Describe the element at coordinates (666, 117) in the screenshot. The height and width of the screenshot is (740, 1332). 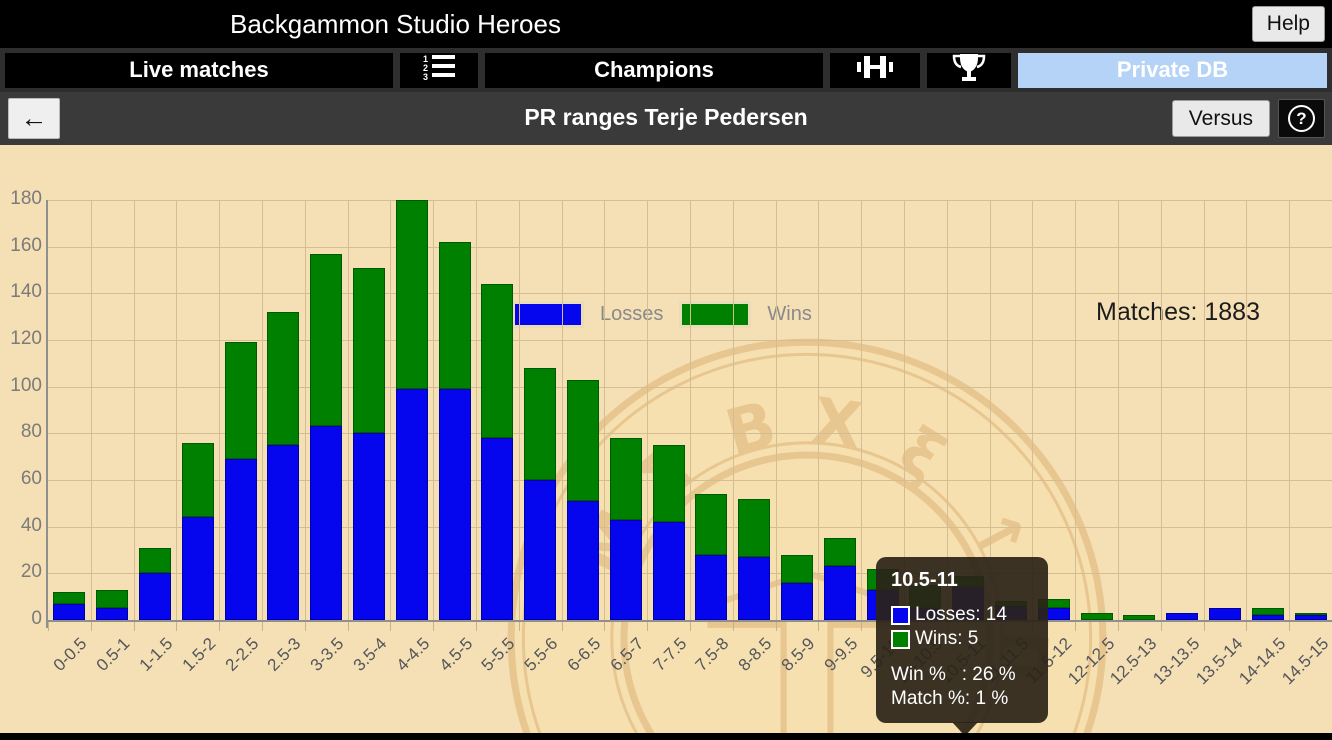
I see `page-title: PR ranges Terje Pedersen` at that location.